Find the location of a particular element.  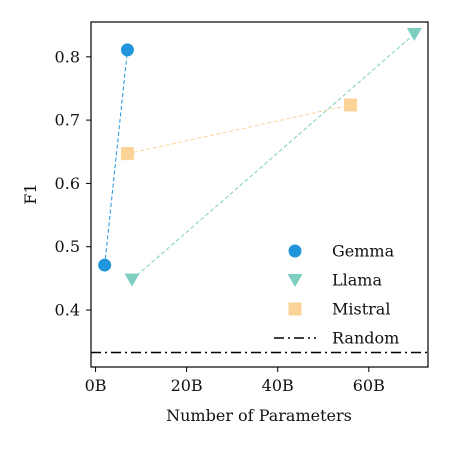

gemma-connector-line is located at coordinates (116, 157).